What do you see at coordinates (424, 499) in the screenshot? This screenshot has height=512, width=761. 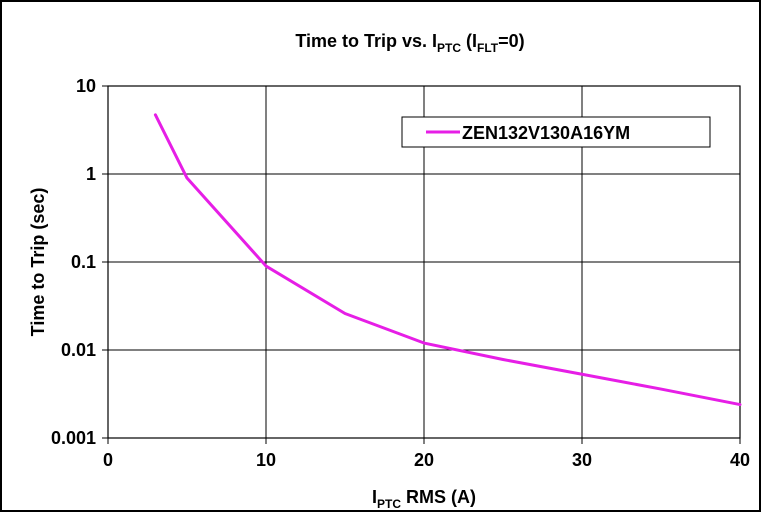 I see `x-axis-title: IPTC RMS (A)` at bounding box center [424, 499].